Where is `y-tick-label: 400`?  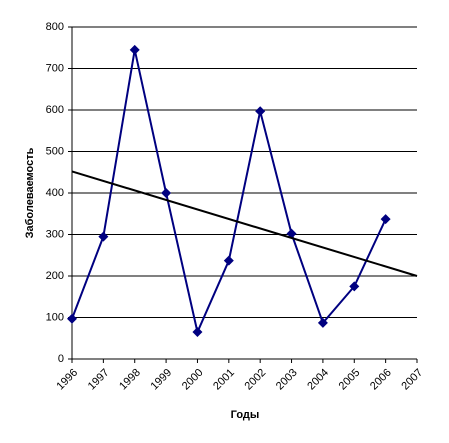 y-tick-label: 400 is located at coordinates (55, 193).